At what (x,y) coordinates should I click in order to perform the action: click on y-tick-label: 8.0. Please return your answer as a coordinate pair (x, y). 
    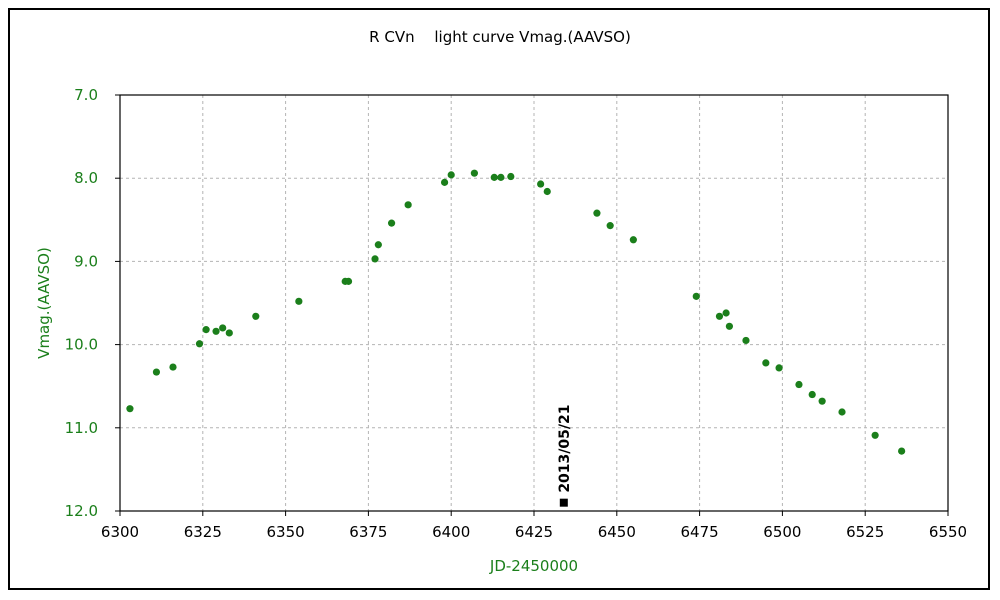
    Looking at the image, I should click on (86, 178).